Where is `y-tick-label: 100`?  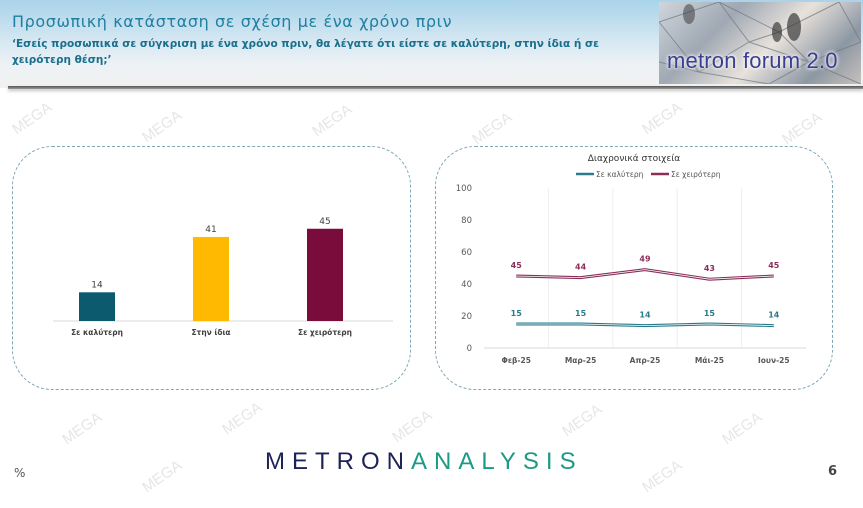 y-tick-label: 100 is located at coordinates (464, 189).